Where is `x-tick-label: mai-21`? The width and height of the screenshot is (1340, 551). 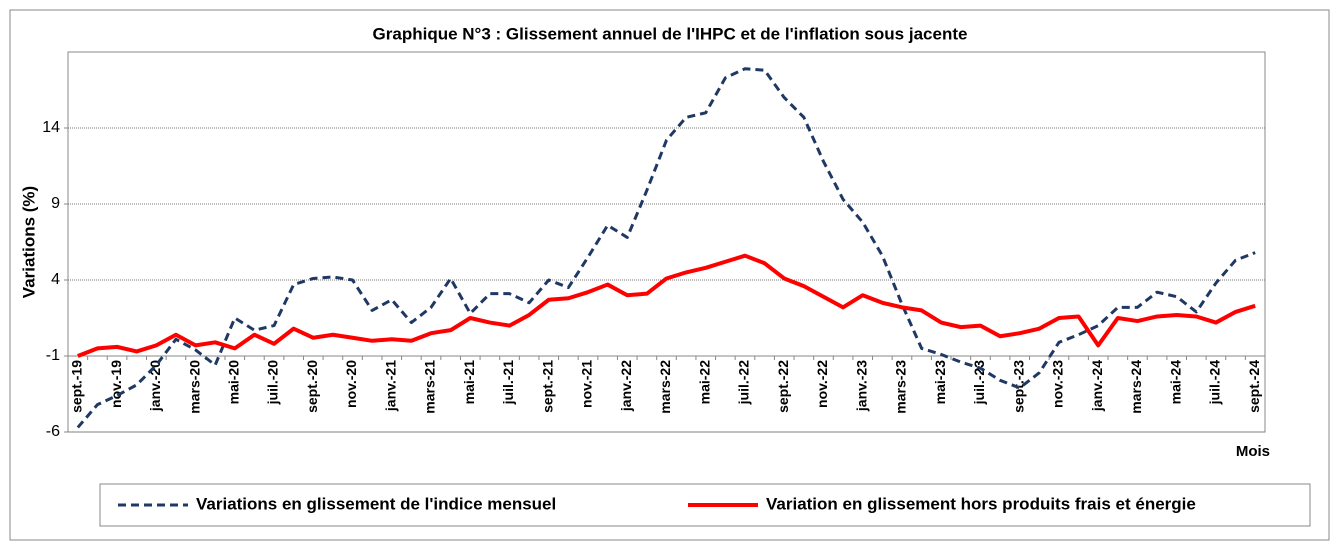 x-tick-label: mai-21 is located at coordinates (469, 382).